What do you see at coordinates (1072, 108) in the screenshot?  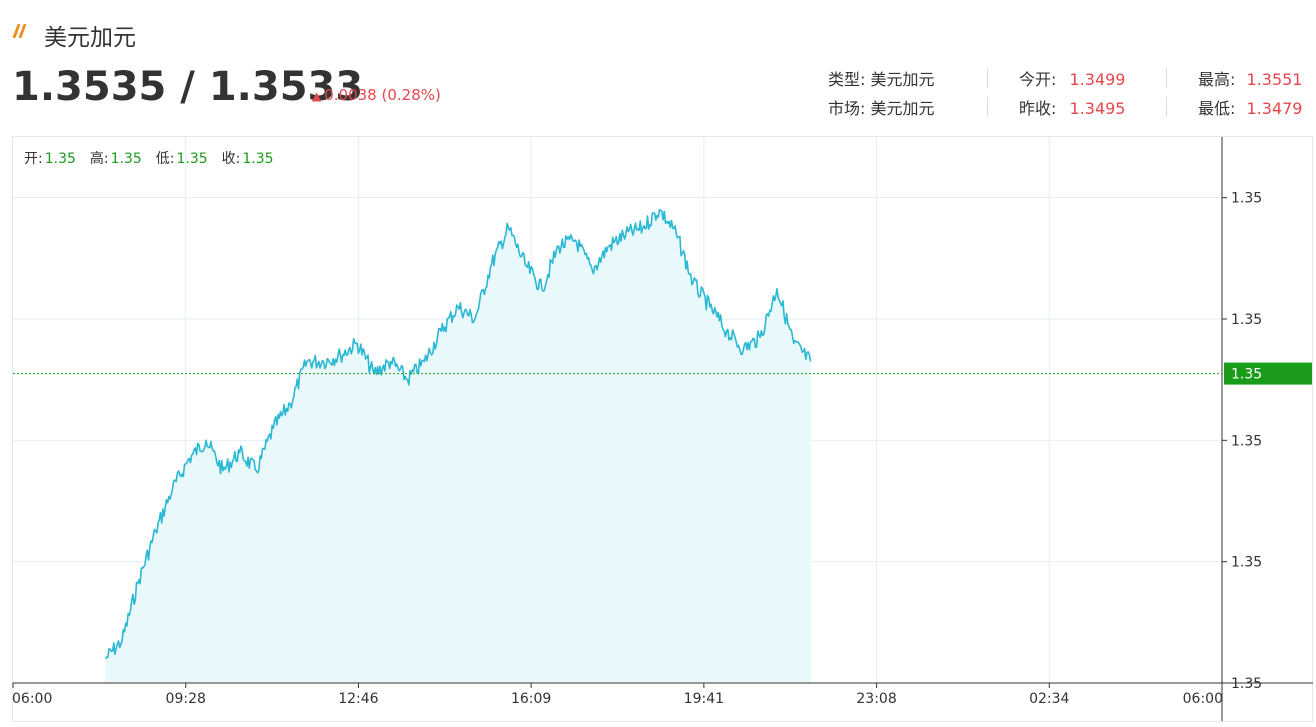 I see `info-prev-close: 昨收: 1.3495` at bounding box center [1072, 108].